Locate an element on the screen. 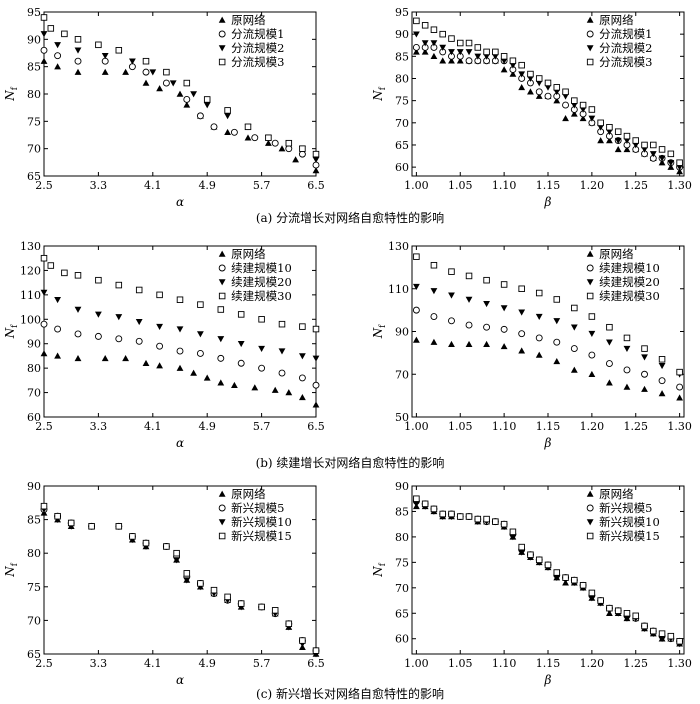  x-tick-label: 4.1 is located at coordinates (153, 185).